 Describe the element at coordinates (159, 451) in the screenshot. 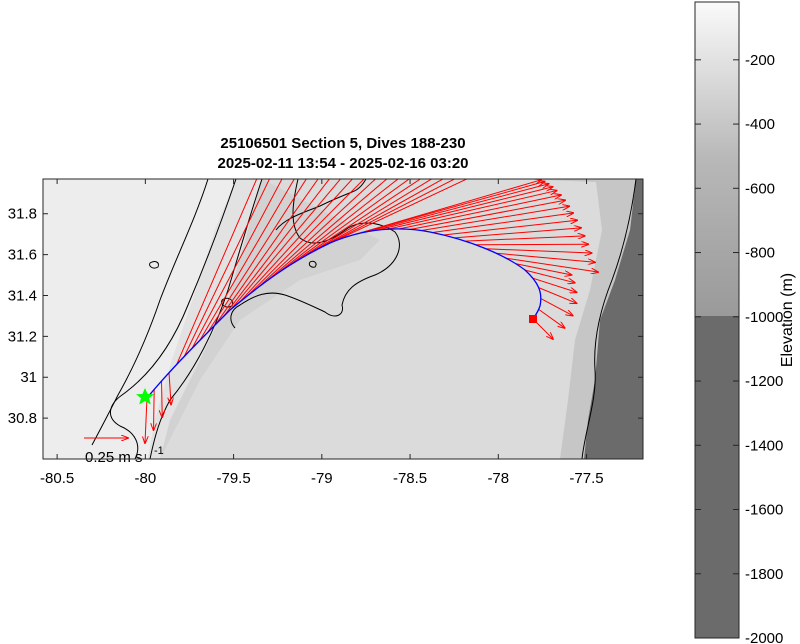

I see `scale-exponent: -1` at that location.